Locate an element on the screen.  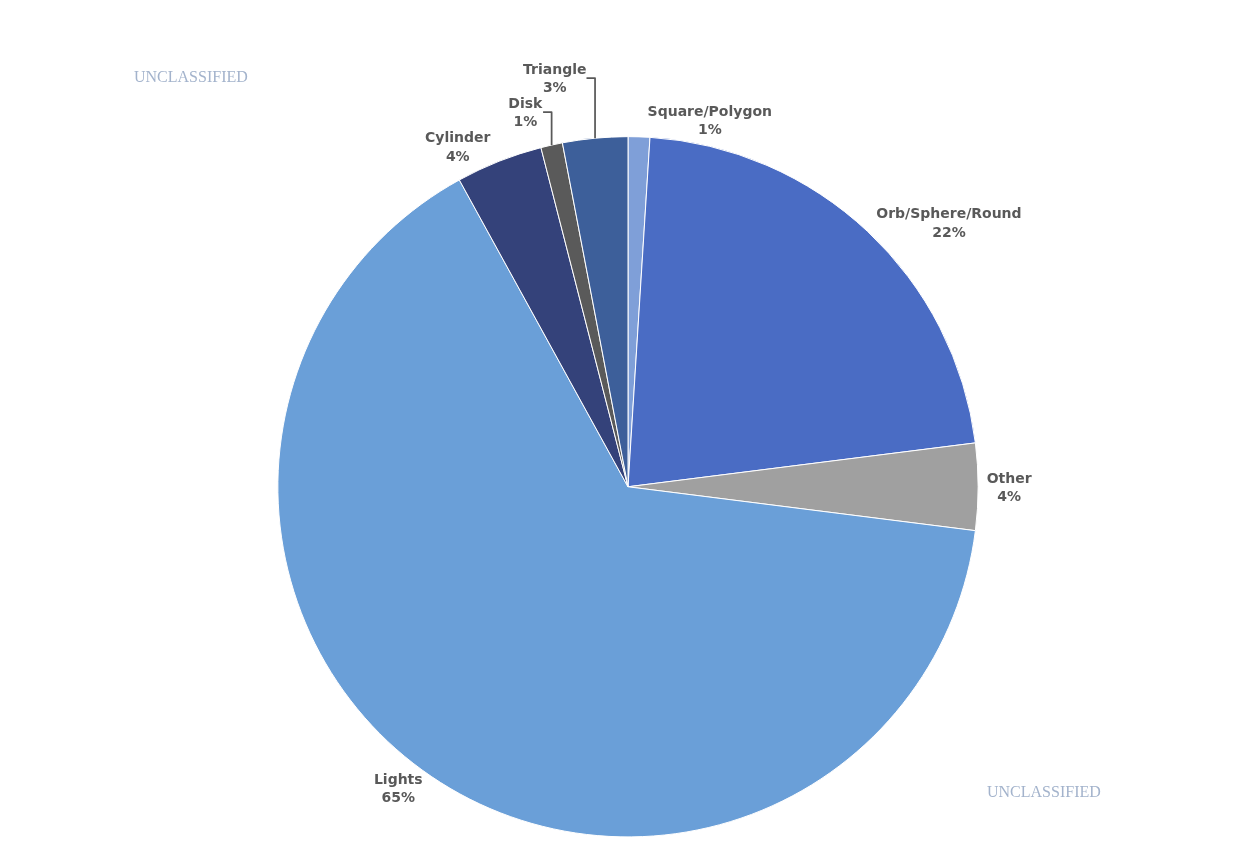
data-label: 3% is located at coordinates (554, 87).